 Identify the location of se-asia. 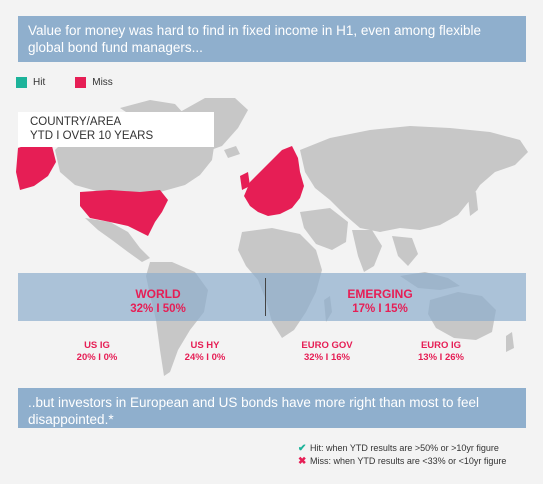
(405, 251).